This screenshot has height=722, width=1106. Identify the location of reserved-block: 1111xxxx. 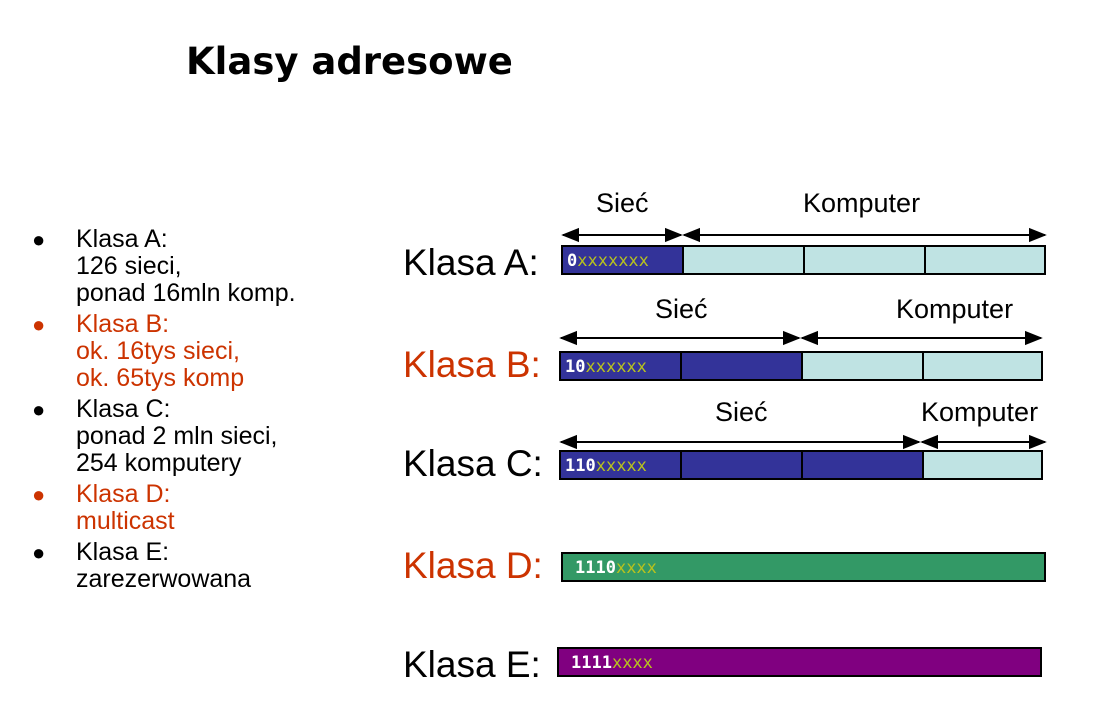
(799, 662).